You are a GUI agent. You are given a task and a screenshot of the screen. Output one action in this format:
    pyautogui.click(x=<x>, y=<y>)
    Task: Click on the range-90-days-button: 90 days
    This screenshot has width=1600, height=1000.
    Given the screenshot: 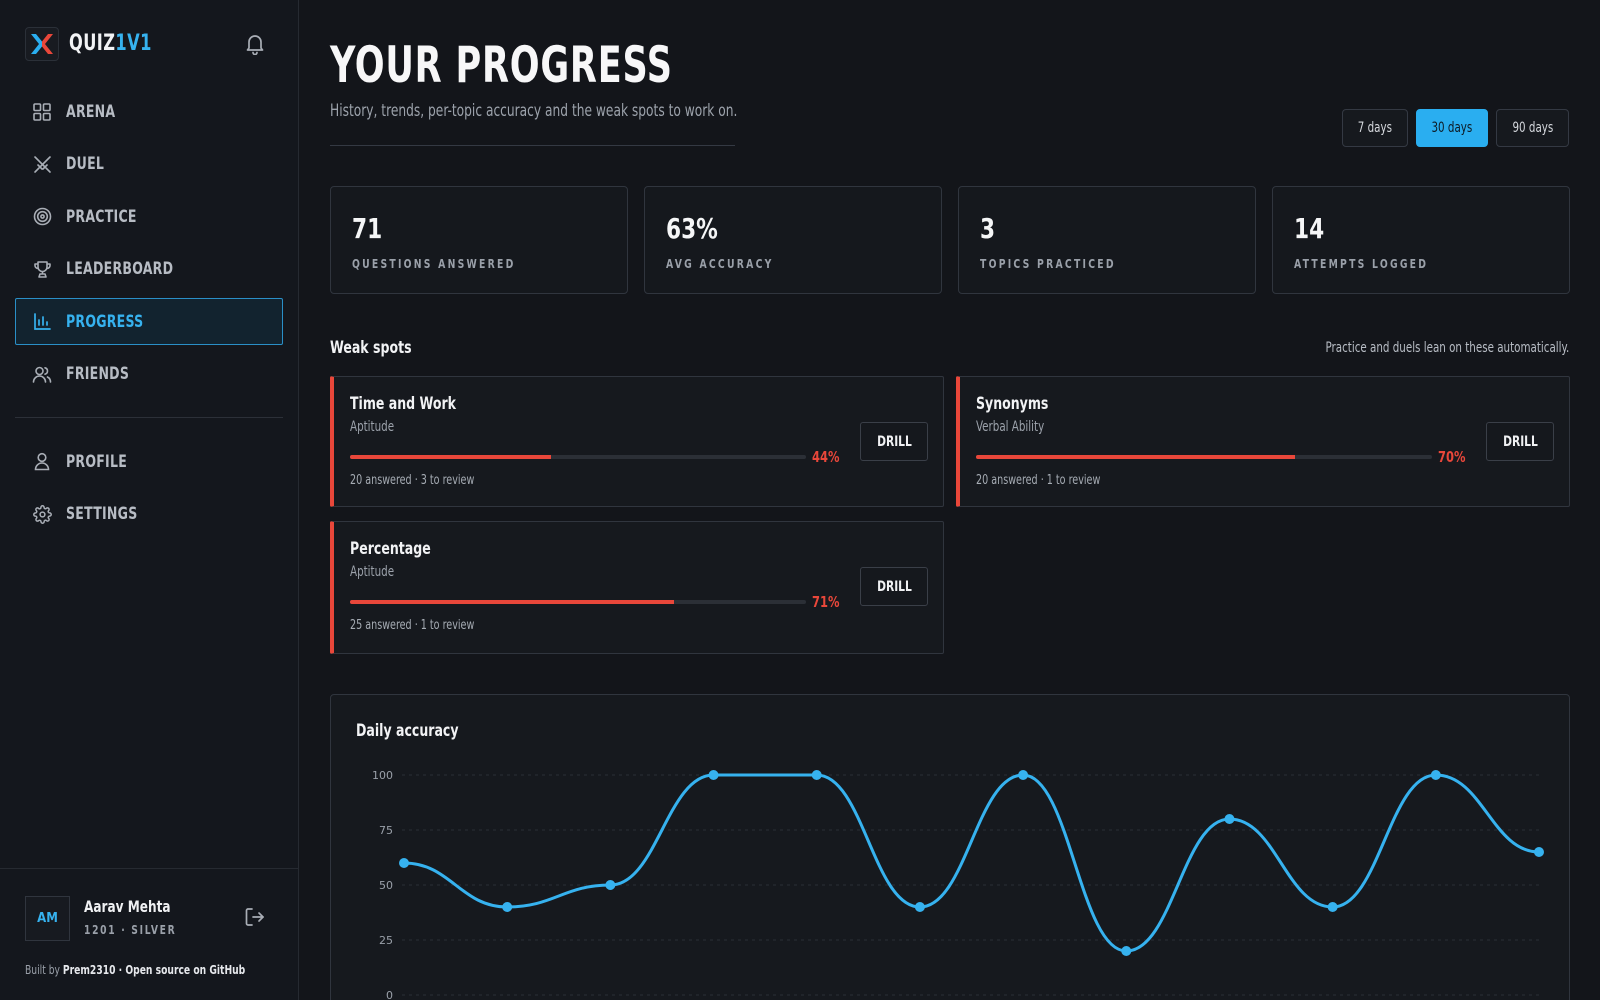 What is the action you would take?
    pyautogui.click(x=1532, y=128)
    